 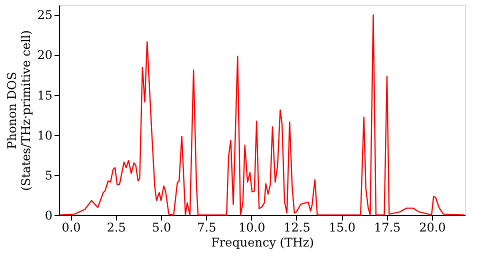 What do you see at coordinates (297, 227) in the screenshot?
I see `x-tick-label: 12.5` at bounding box center [297, 227].